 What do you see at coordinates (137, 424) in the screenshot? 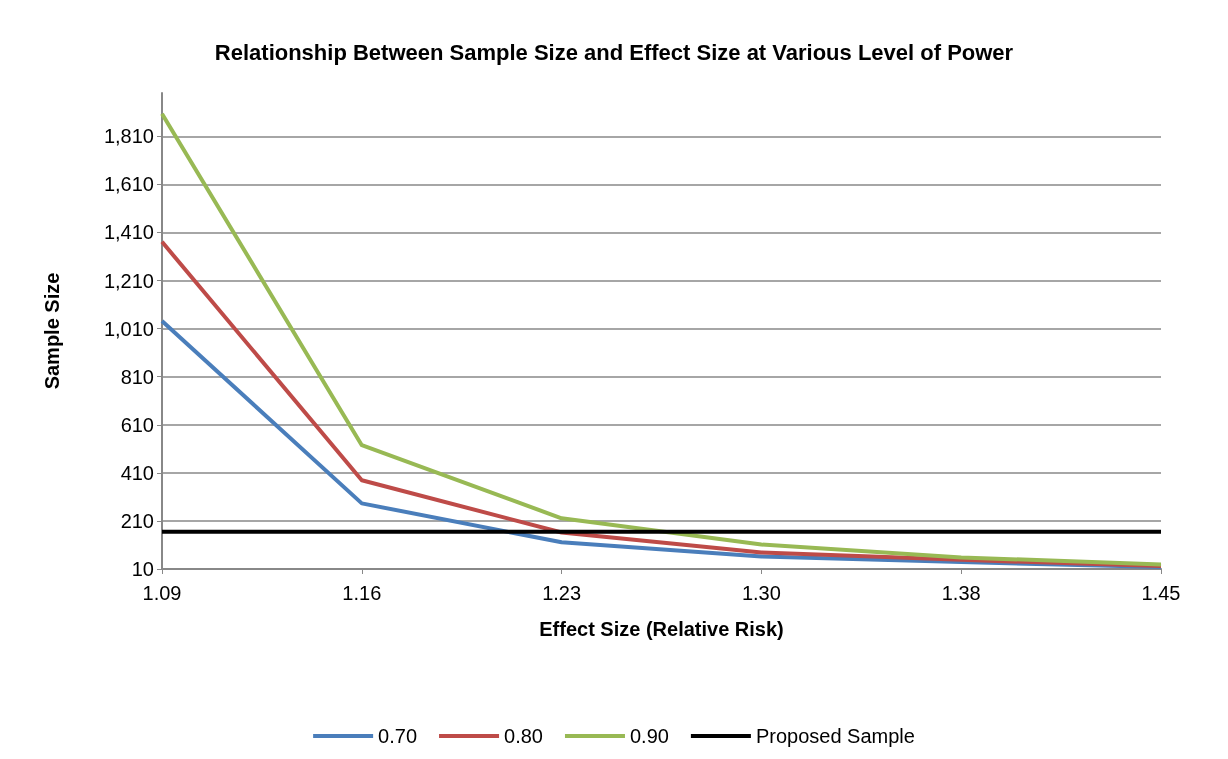
I see `y-tick-label: 610` at bounding box center [137, 424].